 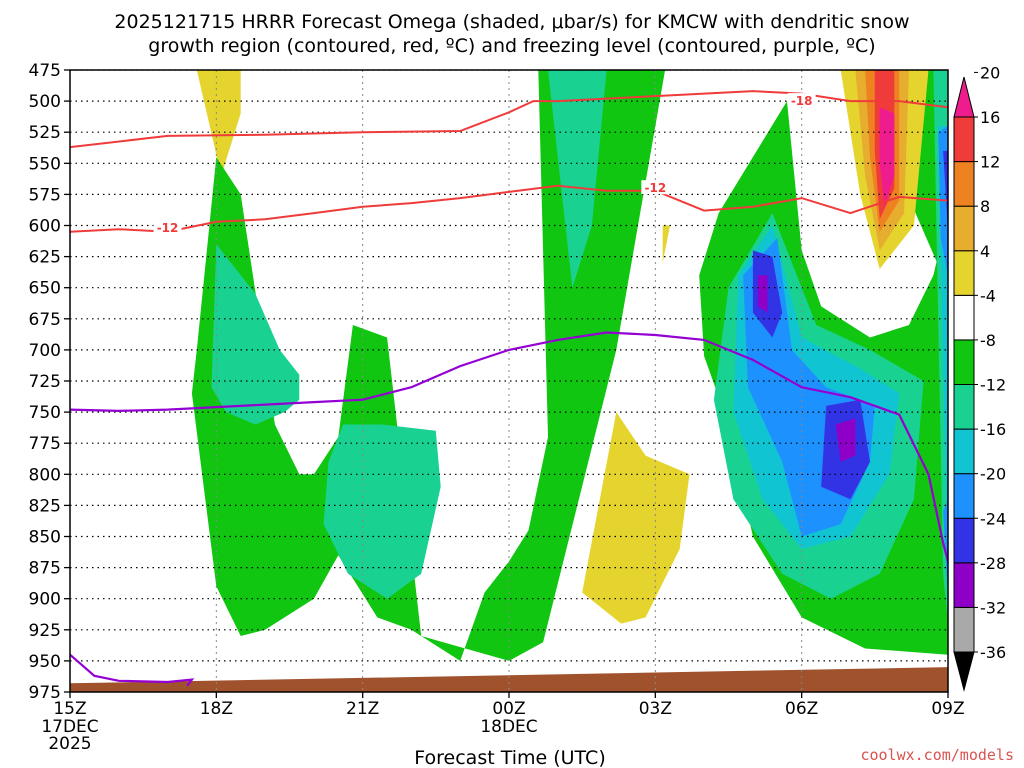 I want to click on y-tick-label-15: 850, so click(x=45, y=538).